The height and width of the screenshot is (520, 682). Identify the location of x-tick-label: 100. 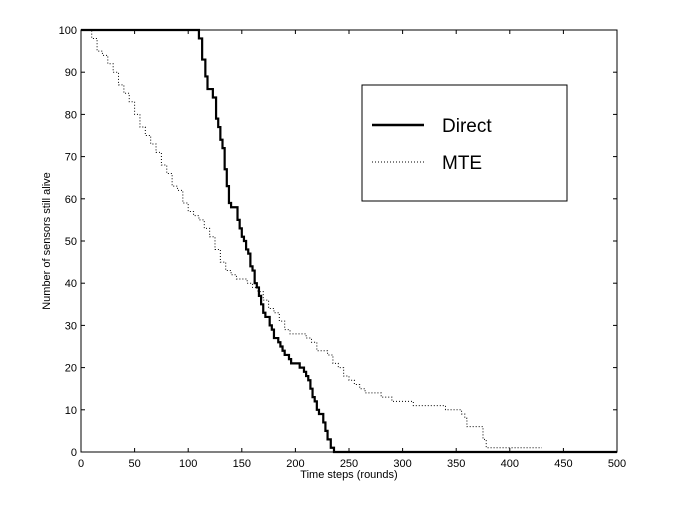
(188, 464).